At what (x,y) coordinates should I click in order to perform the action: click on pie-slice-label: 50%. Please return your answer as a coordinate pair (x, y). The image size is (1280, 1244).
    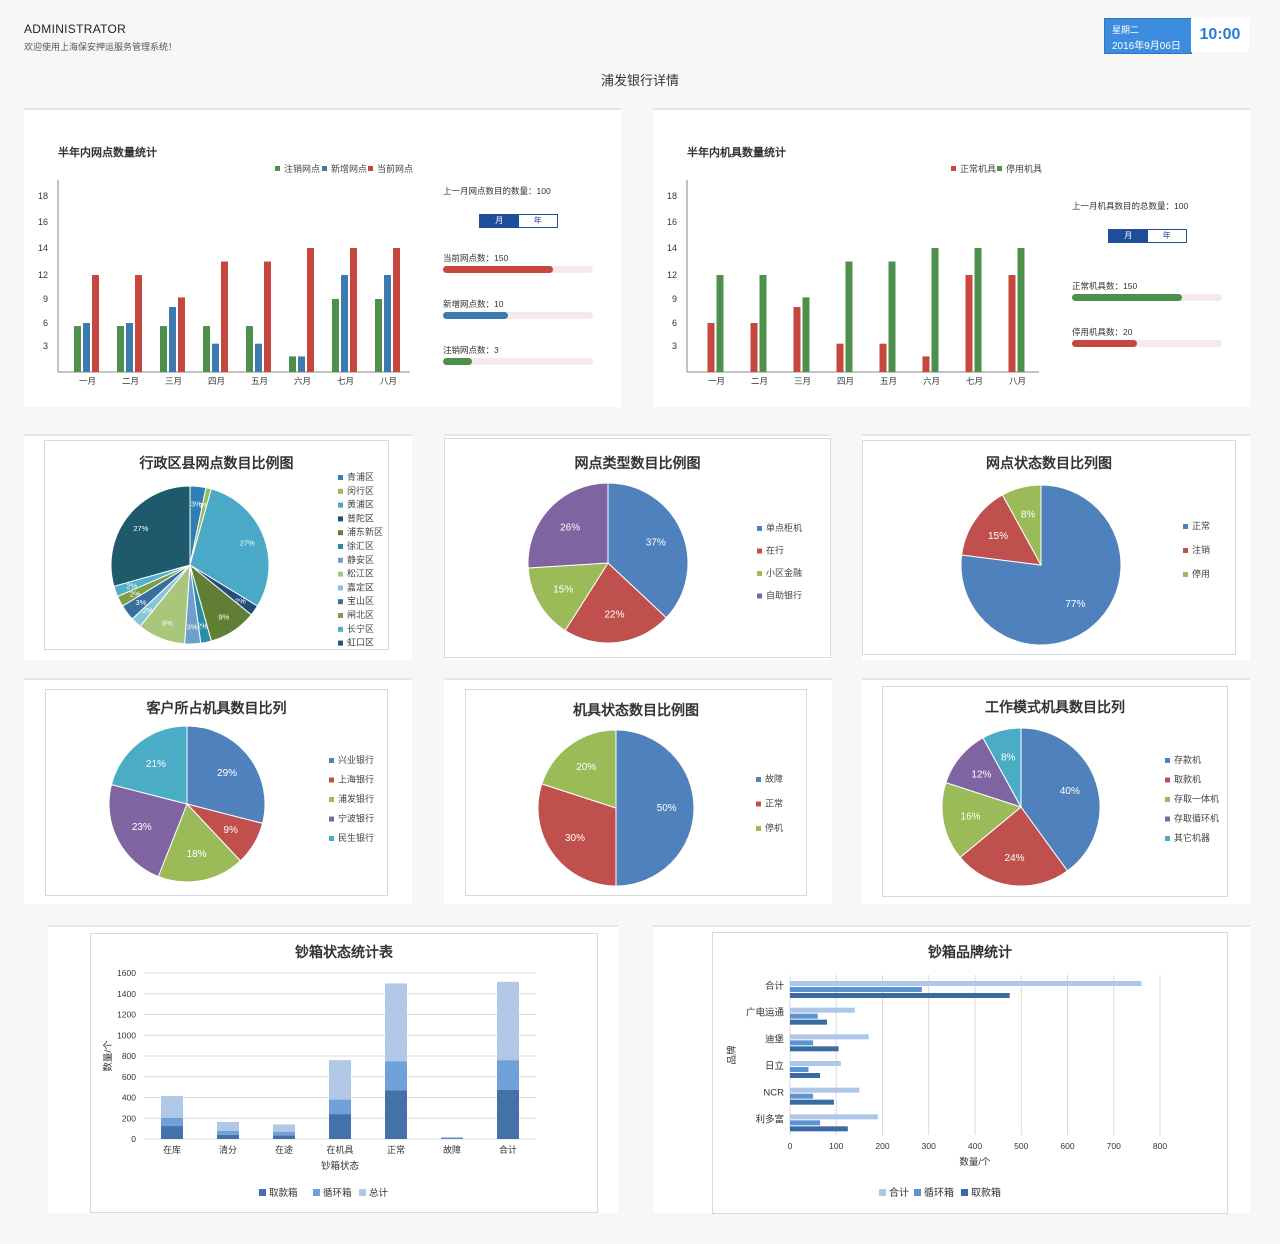
    Looking at the image, I should click on (667, 808).